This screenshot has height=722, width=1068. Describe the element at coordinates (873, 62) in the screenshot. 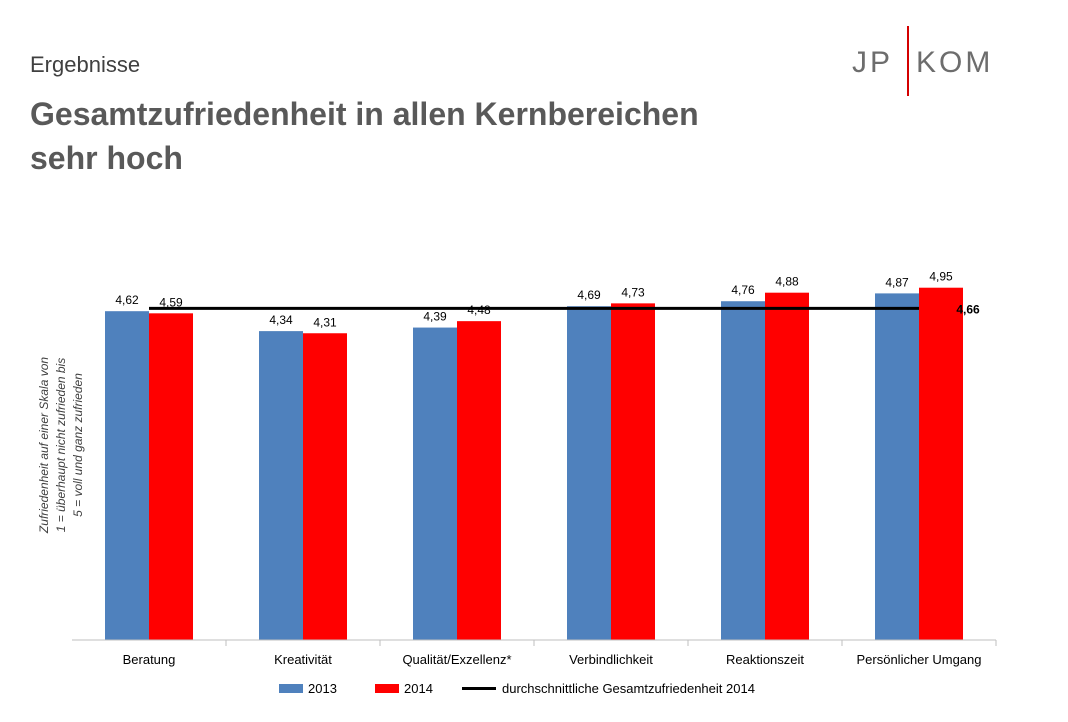

I see `logo-text-left: JP` at that location.